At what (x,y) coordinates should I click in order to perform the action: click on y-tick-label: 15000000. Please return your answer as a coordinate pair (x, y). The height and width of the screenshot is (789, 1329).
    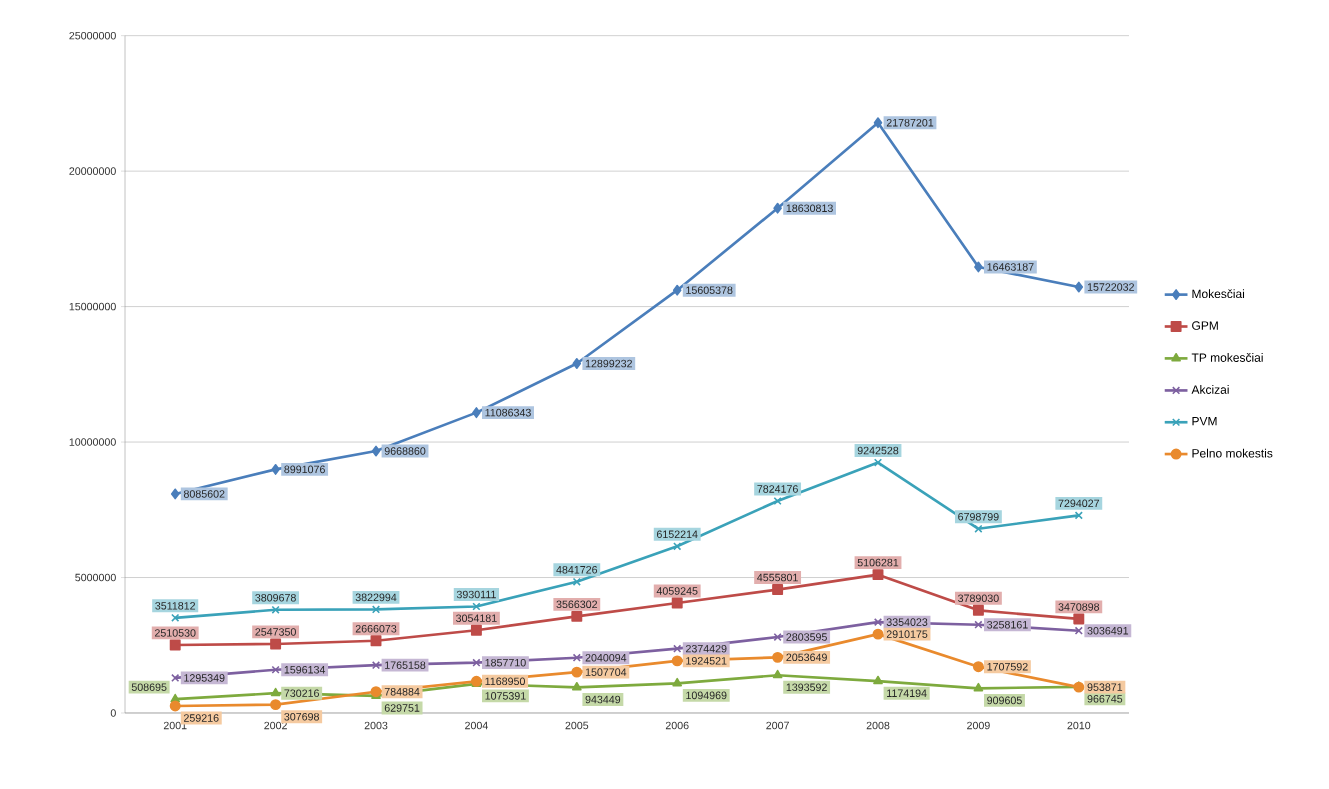
    Looking at the image, I should click on (92, 306).